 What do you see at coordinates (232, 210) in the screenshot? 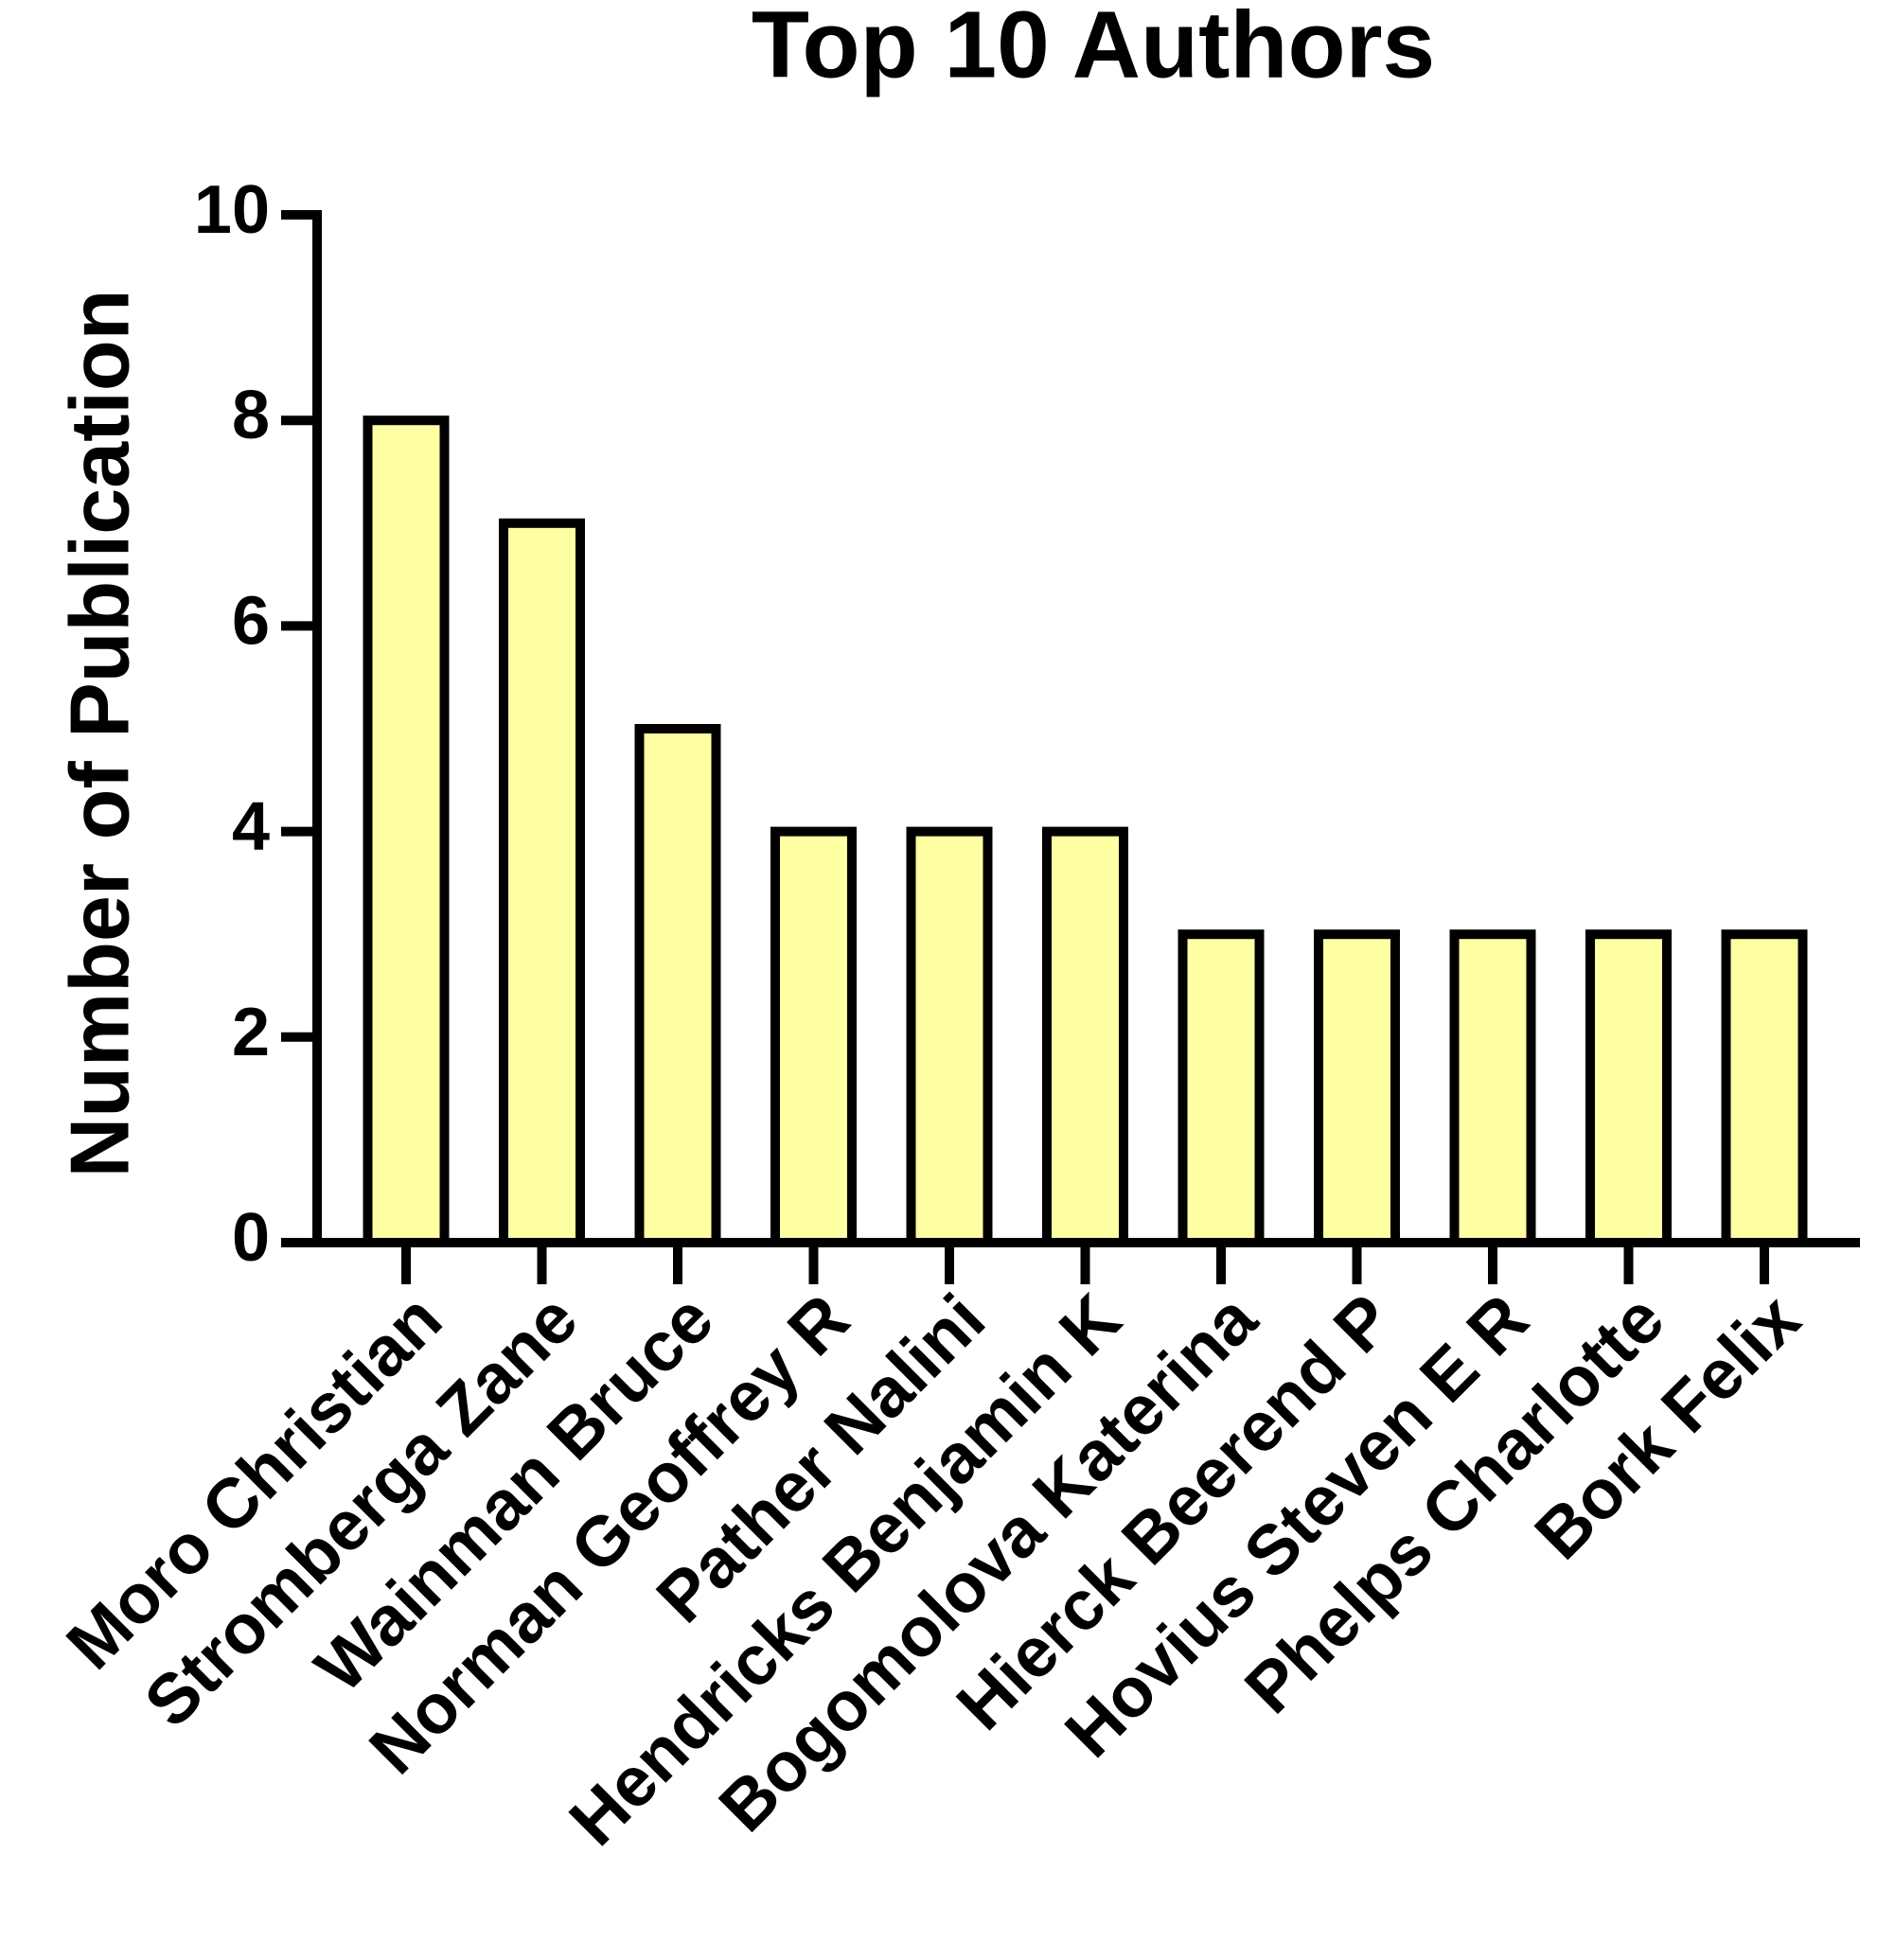
I see `y-tick-label: 10` at bounding box center [232, 210].